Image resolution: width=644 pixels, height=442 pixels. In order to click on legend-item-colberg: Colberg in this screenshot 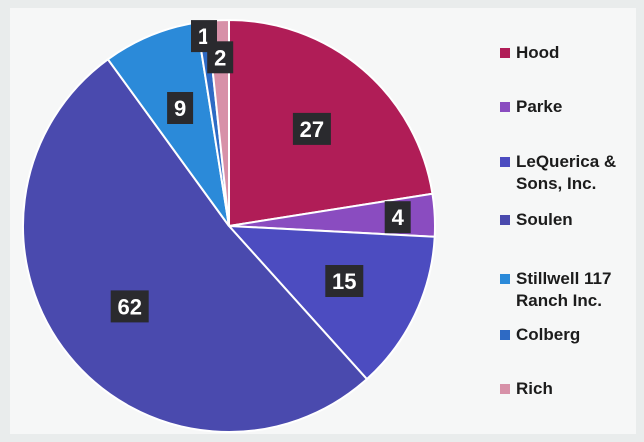, I will do `click(540, 335)`.